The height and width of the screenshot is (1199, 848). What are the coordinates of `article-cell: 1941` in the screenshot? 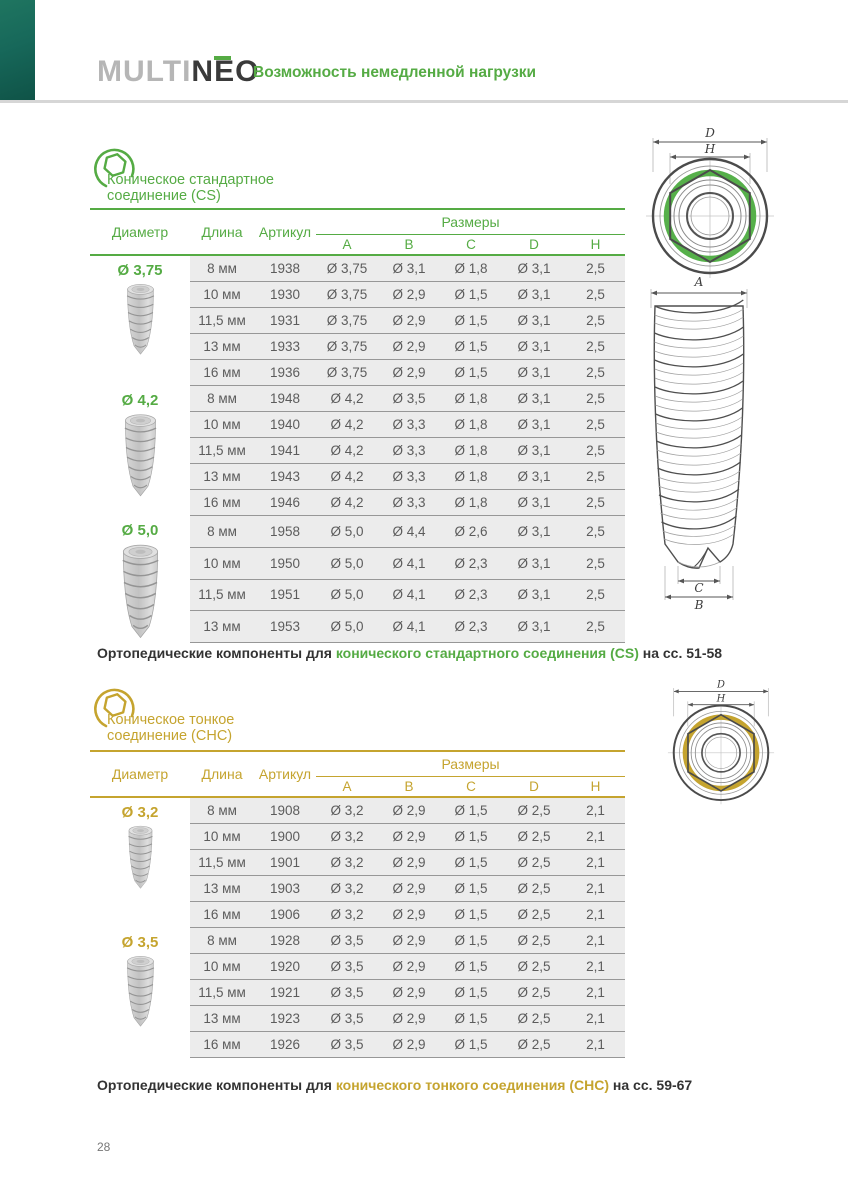 It's located at (285, 450).